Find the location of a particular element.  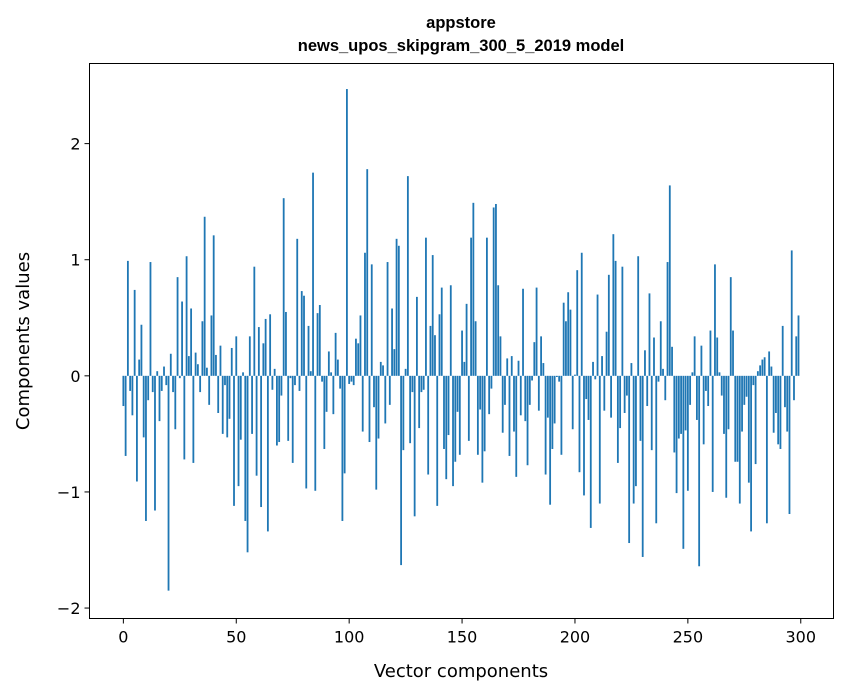

y-tick-label: −2 is located at coordinates (69, 608).